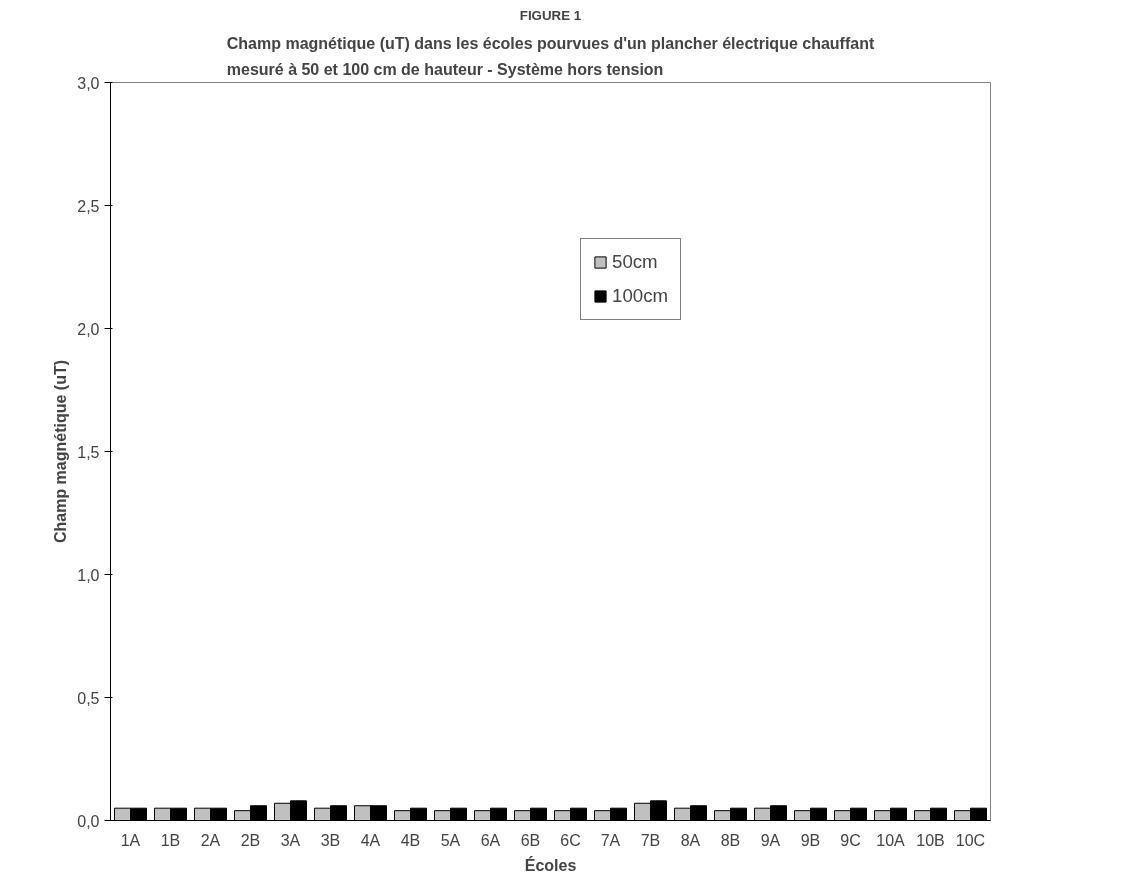 This screenshot has height=894, width=1133. What do you see at coordinates (970, 840) in the screenshot?
I see `x-tick-label: 10C` at bounding box center [970, 840].